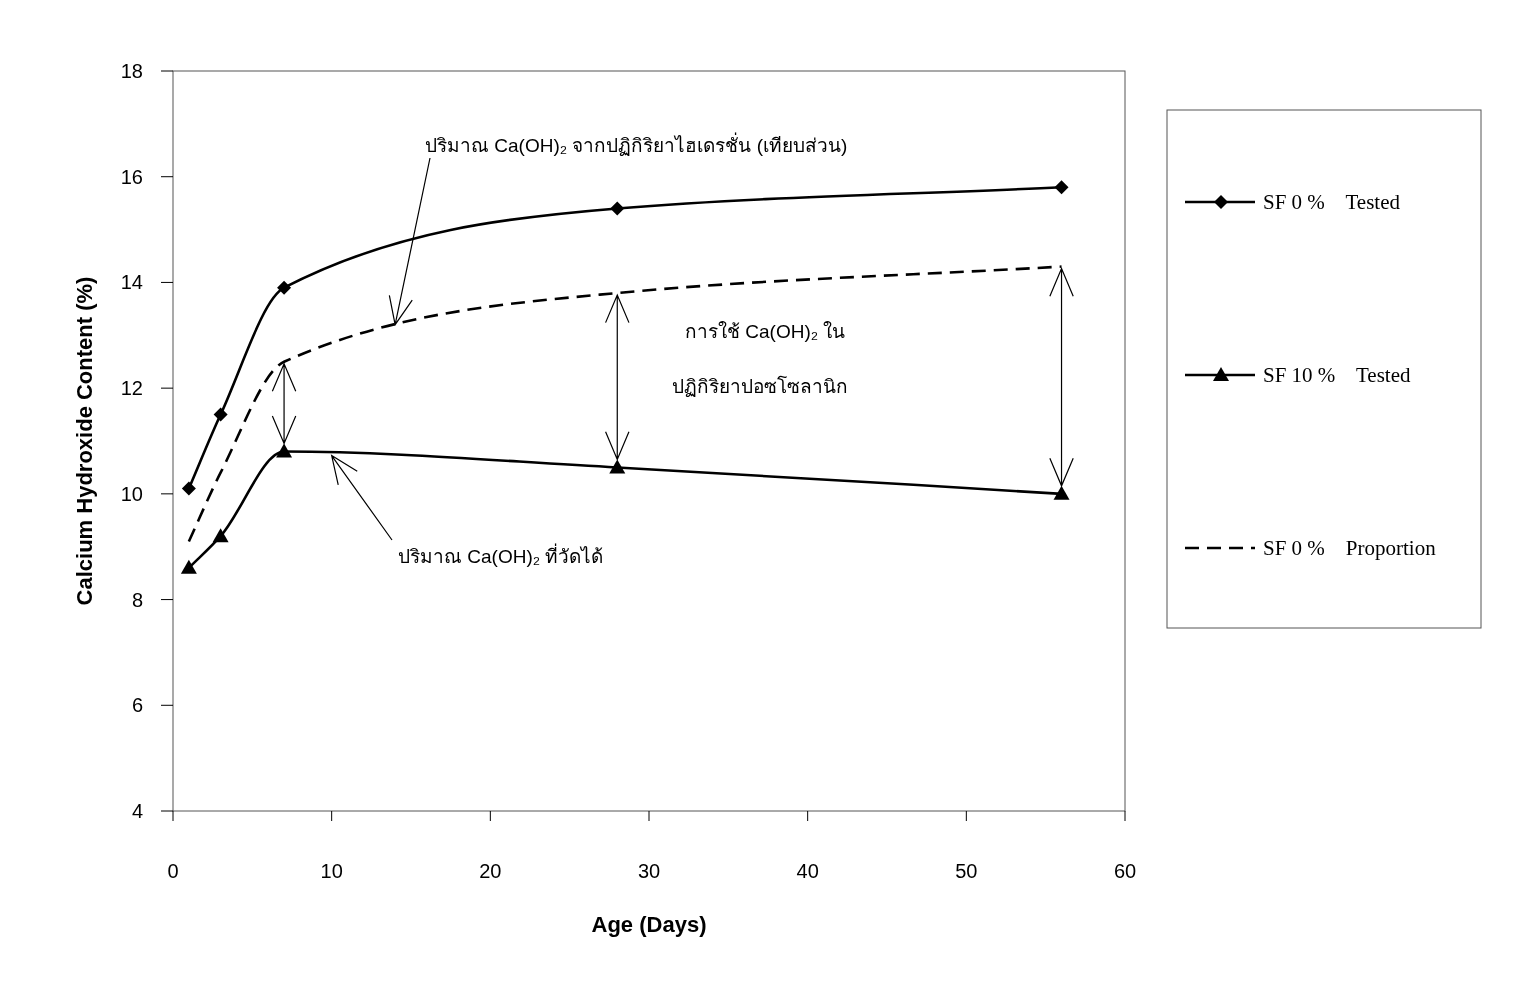 This screenshot has width=1522, height=986. What do you see at coordinates (490, 871) in the screenshot?
I see `x-tick-label: 20` at bounding box center [490, 871].